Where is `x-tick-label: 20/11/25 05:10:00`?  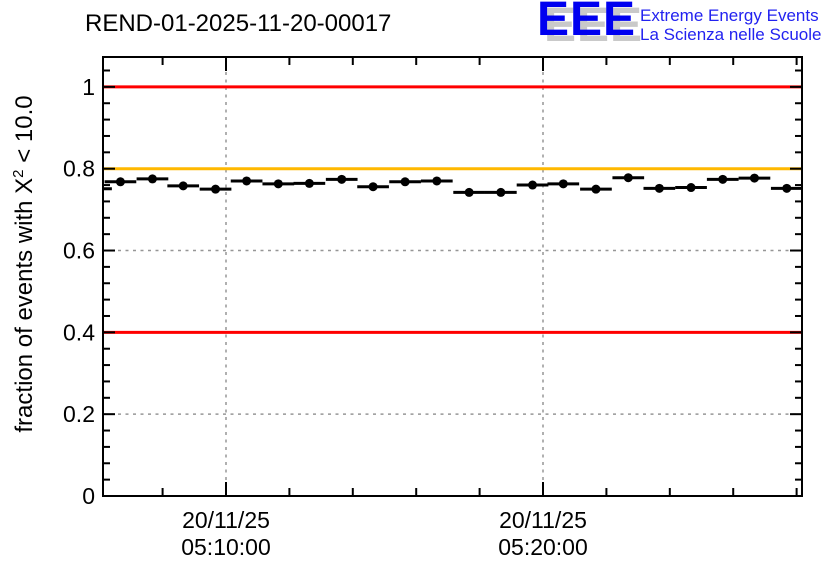 x-tick-label: 20/11/25 05:10:00 is located at coordinates (226, 533).